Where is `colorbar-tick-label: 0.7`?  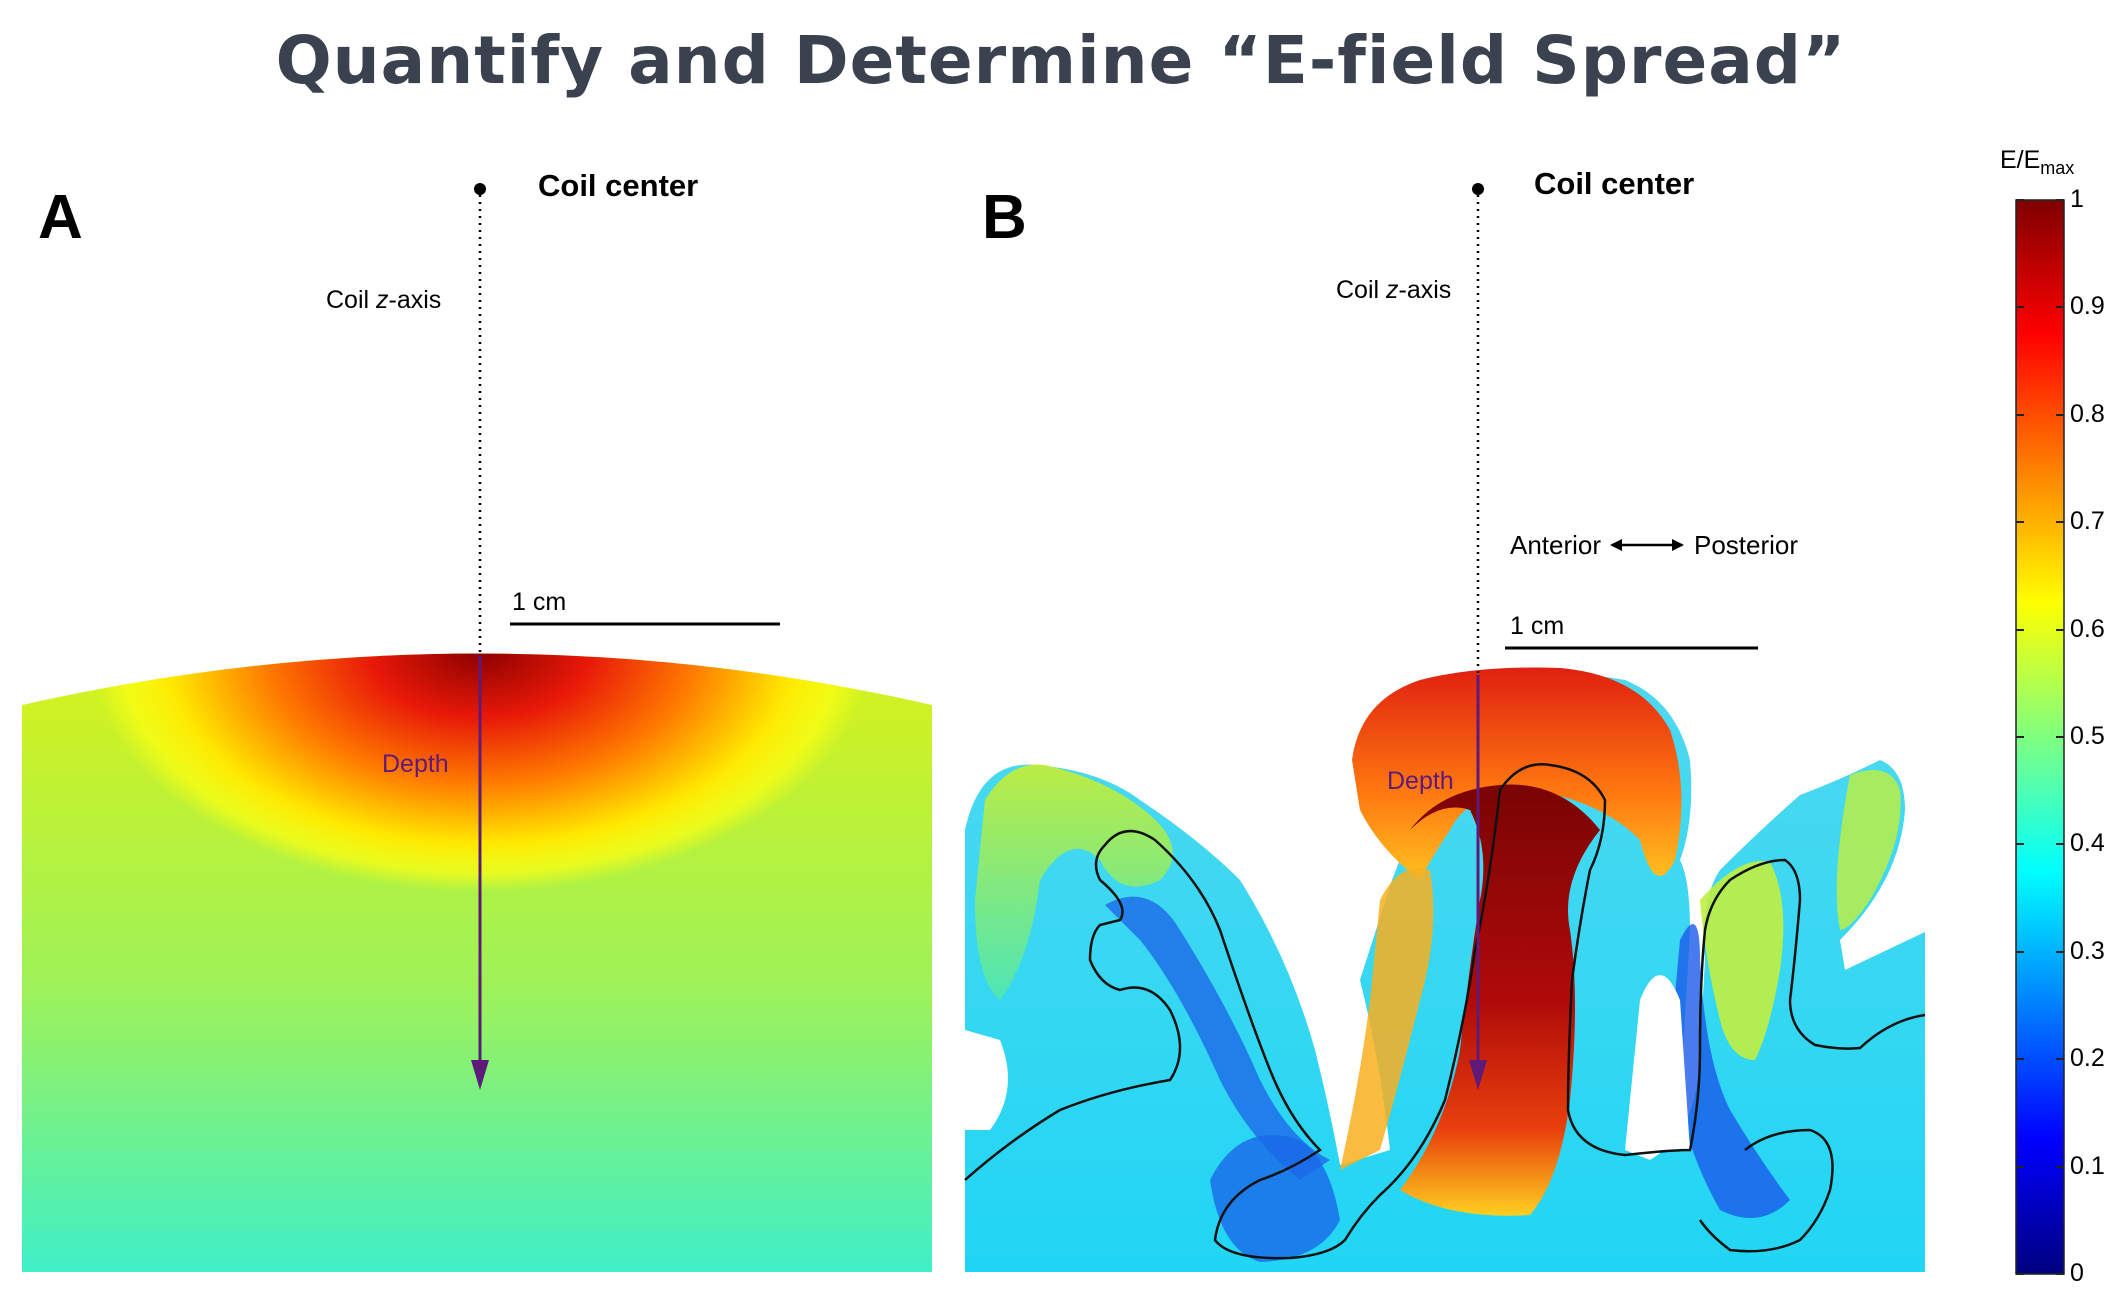
colorbar-tick-label: 0.7 is located at coordinates (2087, 521).